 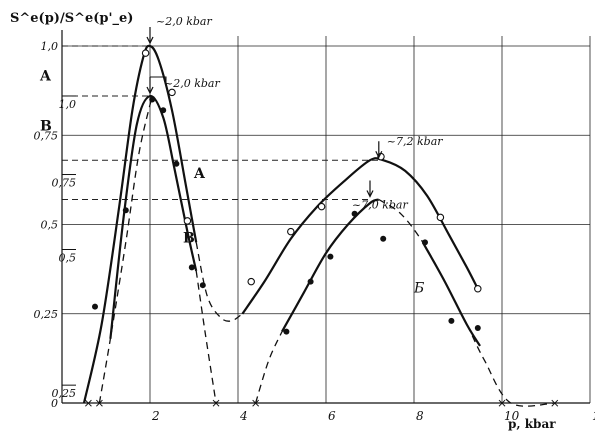 I want to click on y-tick-label: 1,0, so click(x=50, y=46).